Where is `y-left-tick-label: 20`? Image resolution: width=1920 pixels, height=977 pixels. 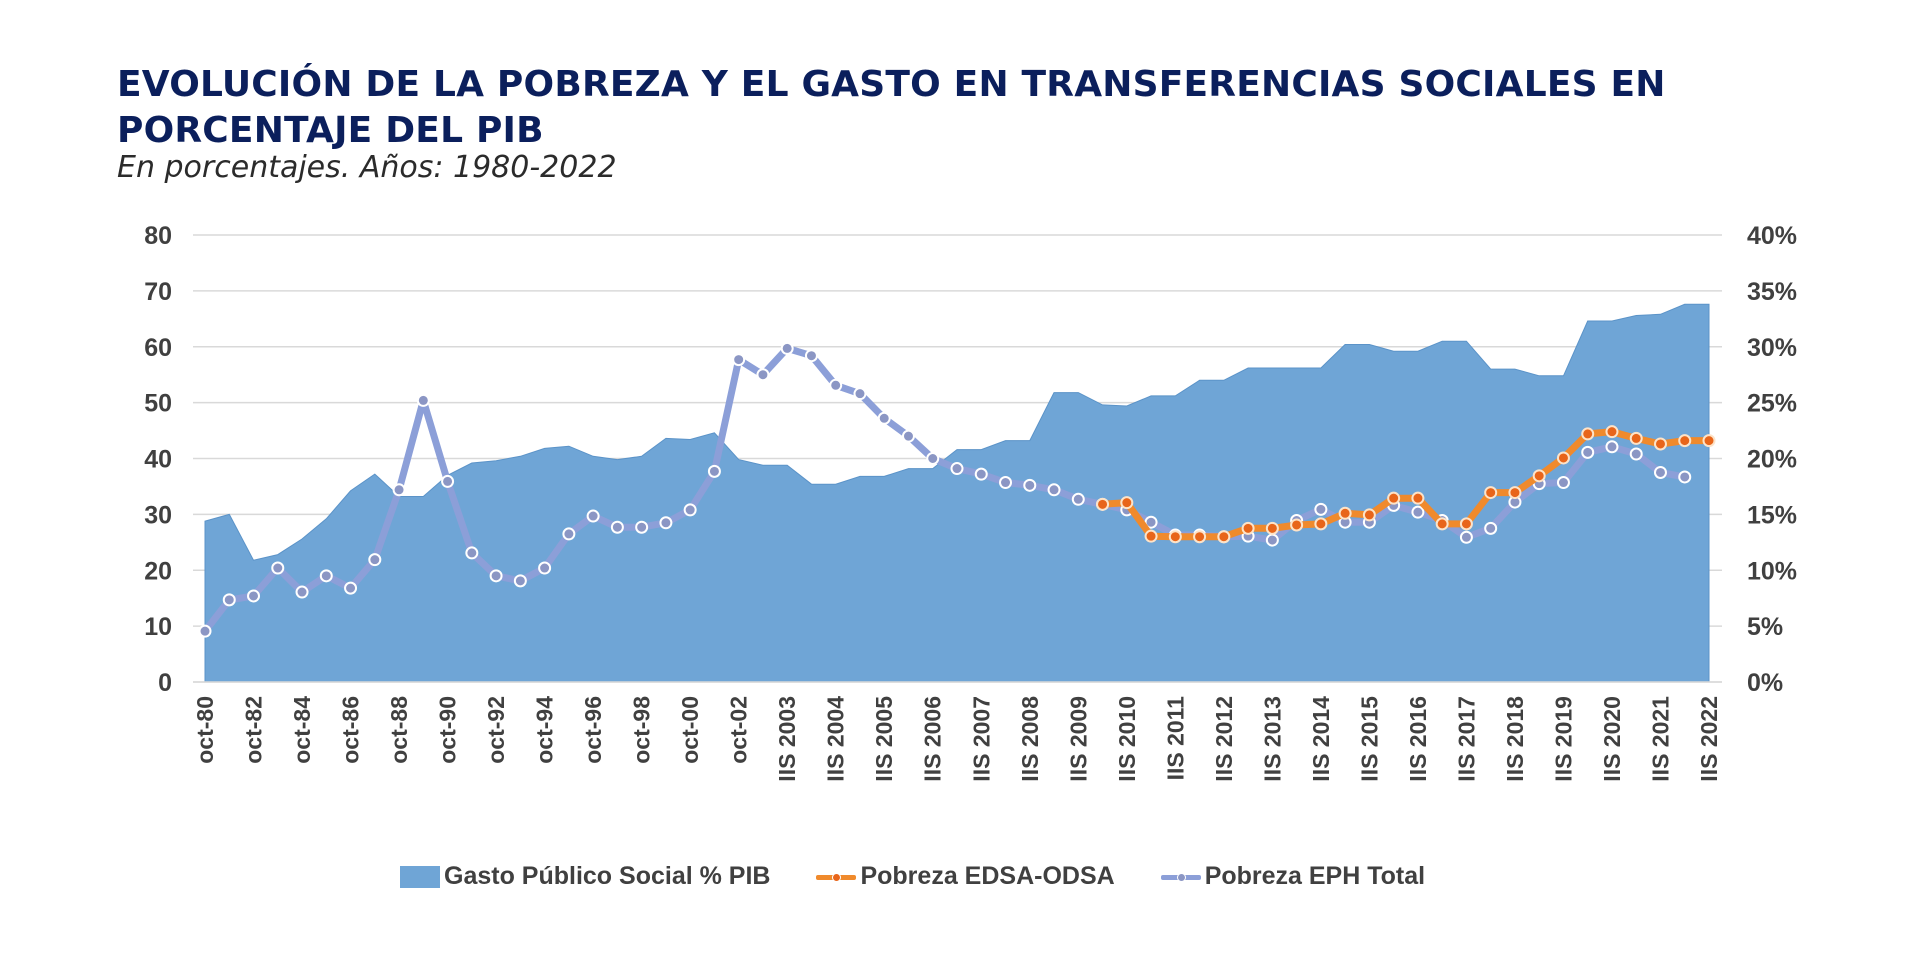
y-left-tick-label: 20 is located at coordinates (158, 571).